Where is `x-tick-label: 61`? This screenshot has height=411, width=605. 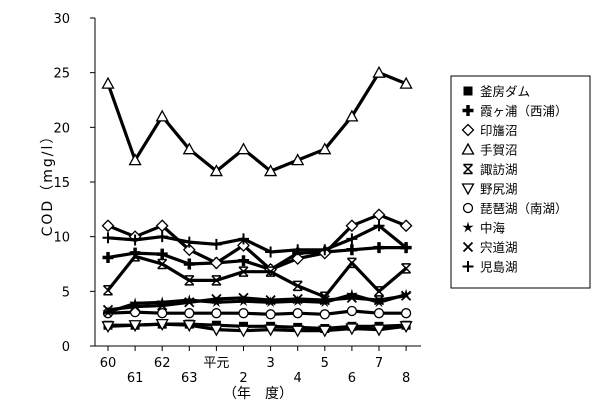
x-tick-label: 61 is located at coordinates (135, 378).